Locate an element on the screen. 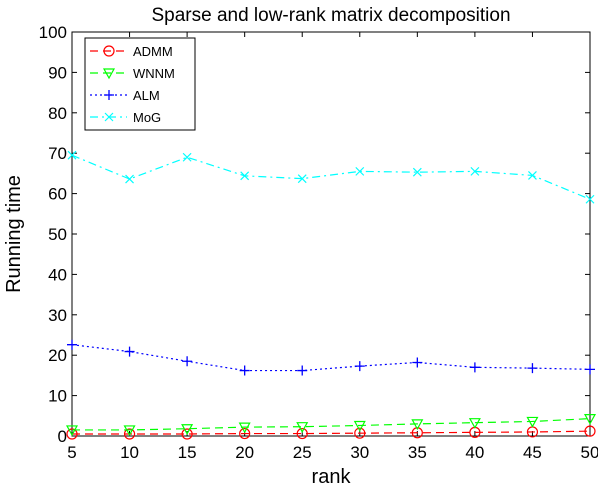 The image size is (598, 489). legend-label-admm: ADMM is located at coordinates (153, 51).